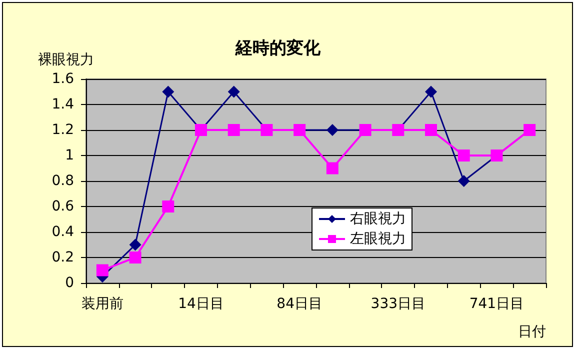  What do you see at coordinates (299, 304) in the screenshot?
I see `x-tick-label: 84日目` at bounding box center [299, 304].